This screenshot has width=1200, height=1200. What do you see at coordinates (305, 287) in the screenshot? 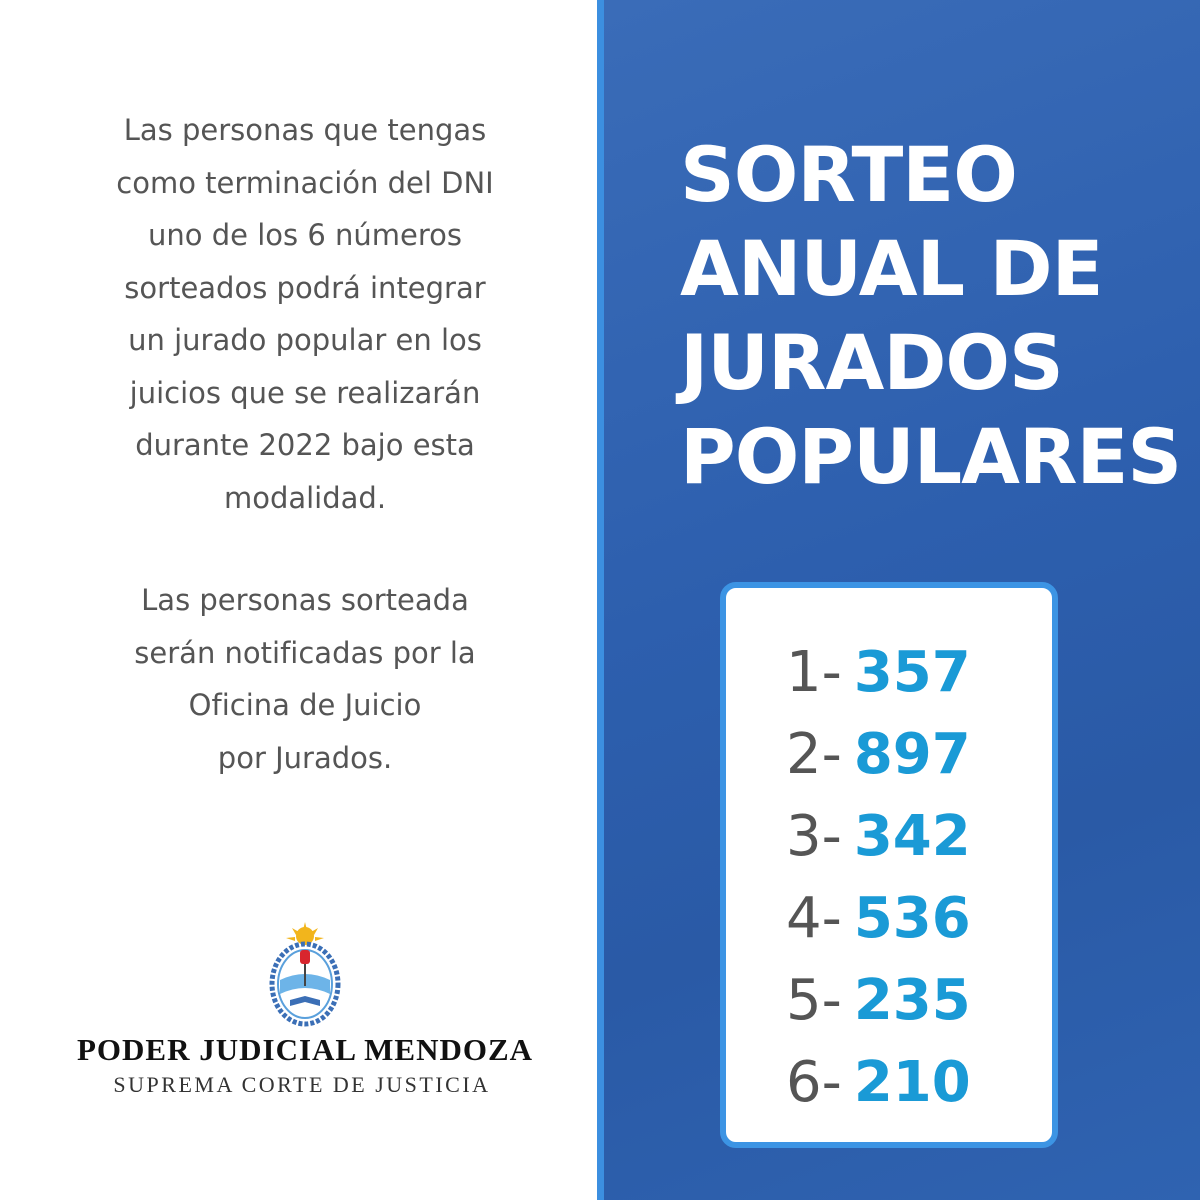
I see `text-line: sorteados podrá integrar` at bounding box center [305, 287].